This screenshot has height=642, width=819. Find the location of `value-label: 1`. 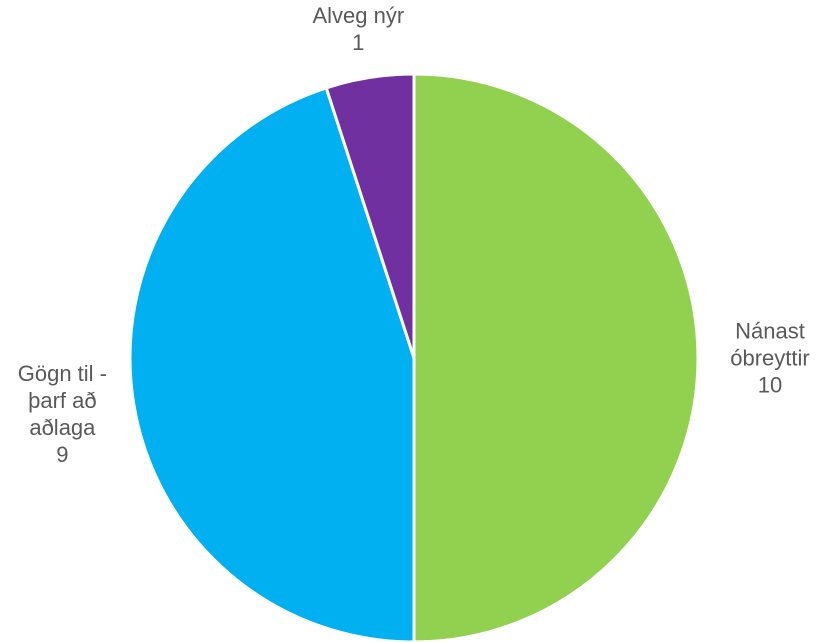

value-label: 1 is located at coordinates (358, 42).